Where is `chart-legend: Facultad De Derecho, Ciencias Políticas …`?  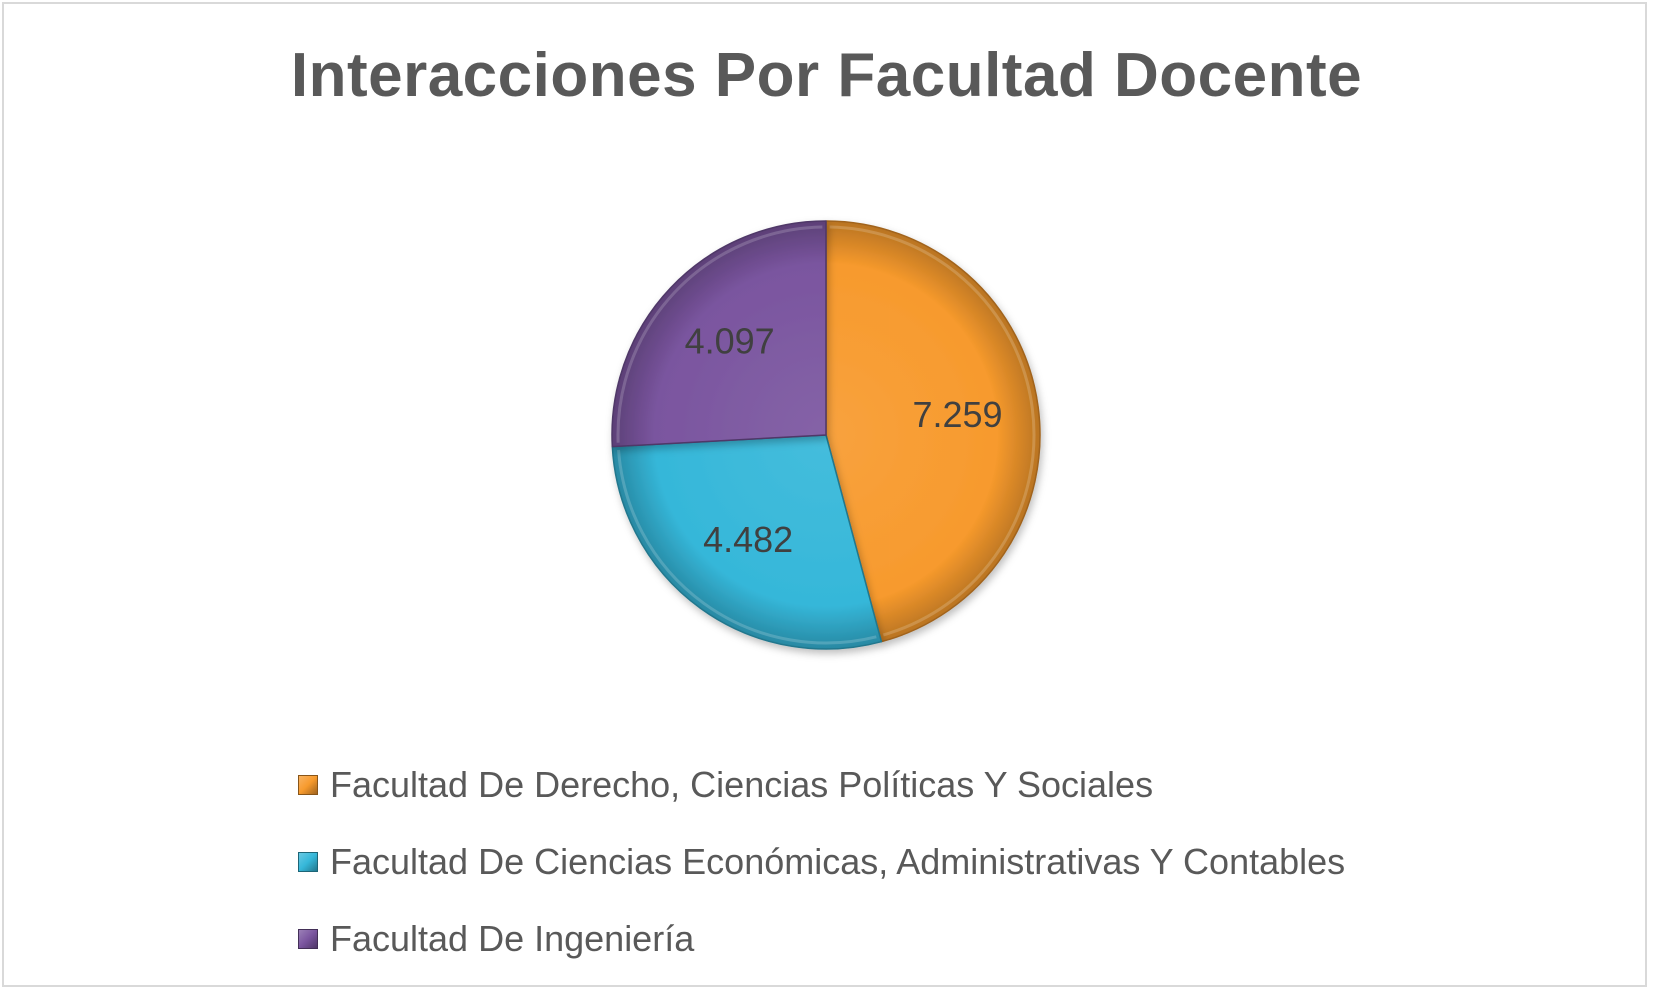
chart-legend: Facultad De Derecho, Ciencias Políticas … is located at coordinates (821, 861).